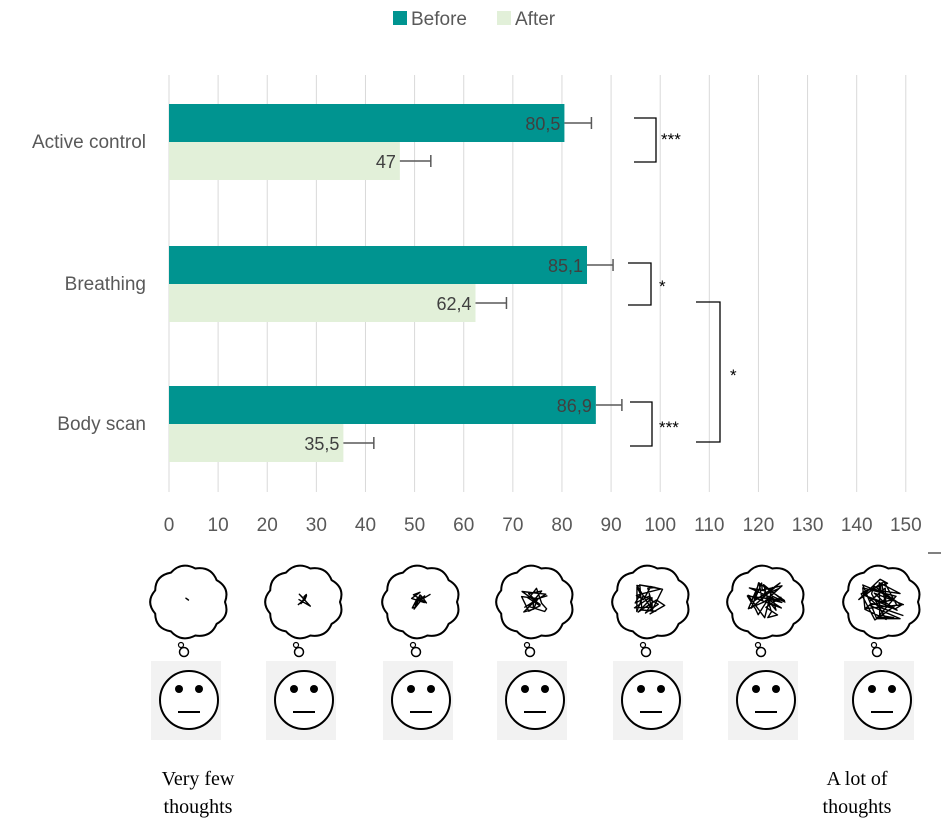 Image resolution: width=941 pixels, height=823 pixels. I want to click on scale-right-label-line1: A lot of, so click(856, 779).